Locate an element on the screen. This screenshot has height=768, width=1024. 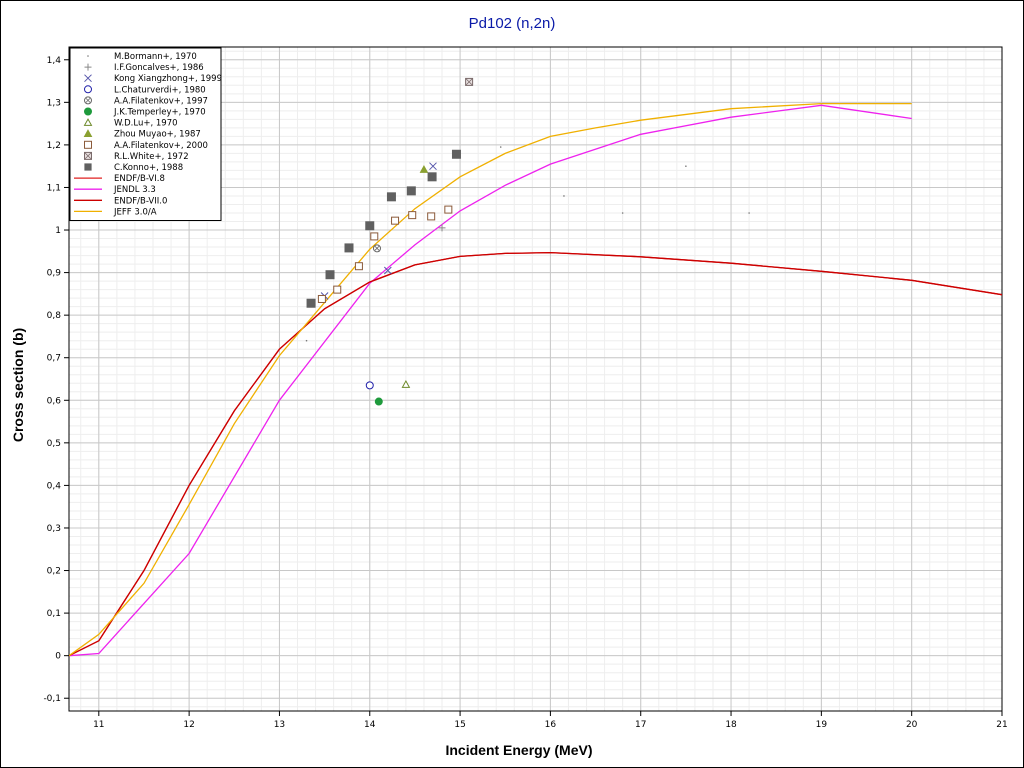
y-tick-label: 0 is located at coordinates (58, 657).